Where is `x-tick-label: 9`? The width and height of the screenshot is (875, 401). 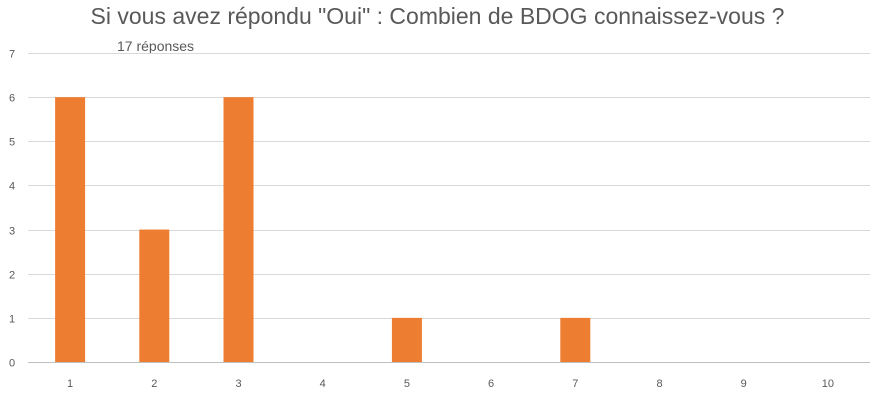 x-tick-label: 9 is located at coordinates (744, 384).